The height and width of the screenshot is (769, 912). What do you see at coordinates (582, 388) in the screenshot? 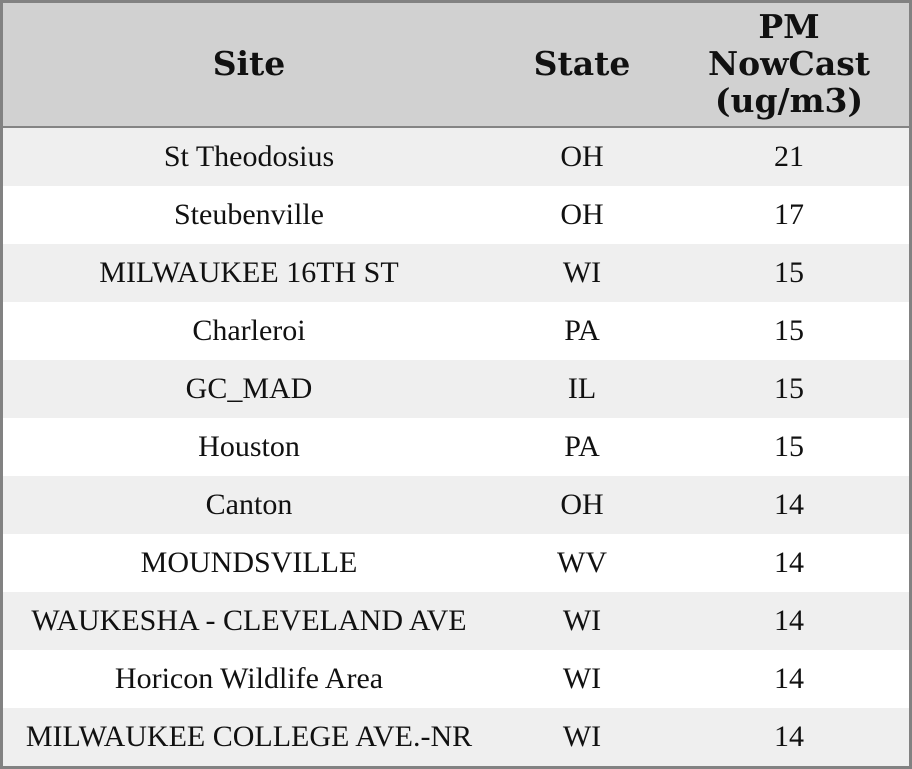
I see `state-cell: IL` at bounding box center [582, 388].